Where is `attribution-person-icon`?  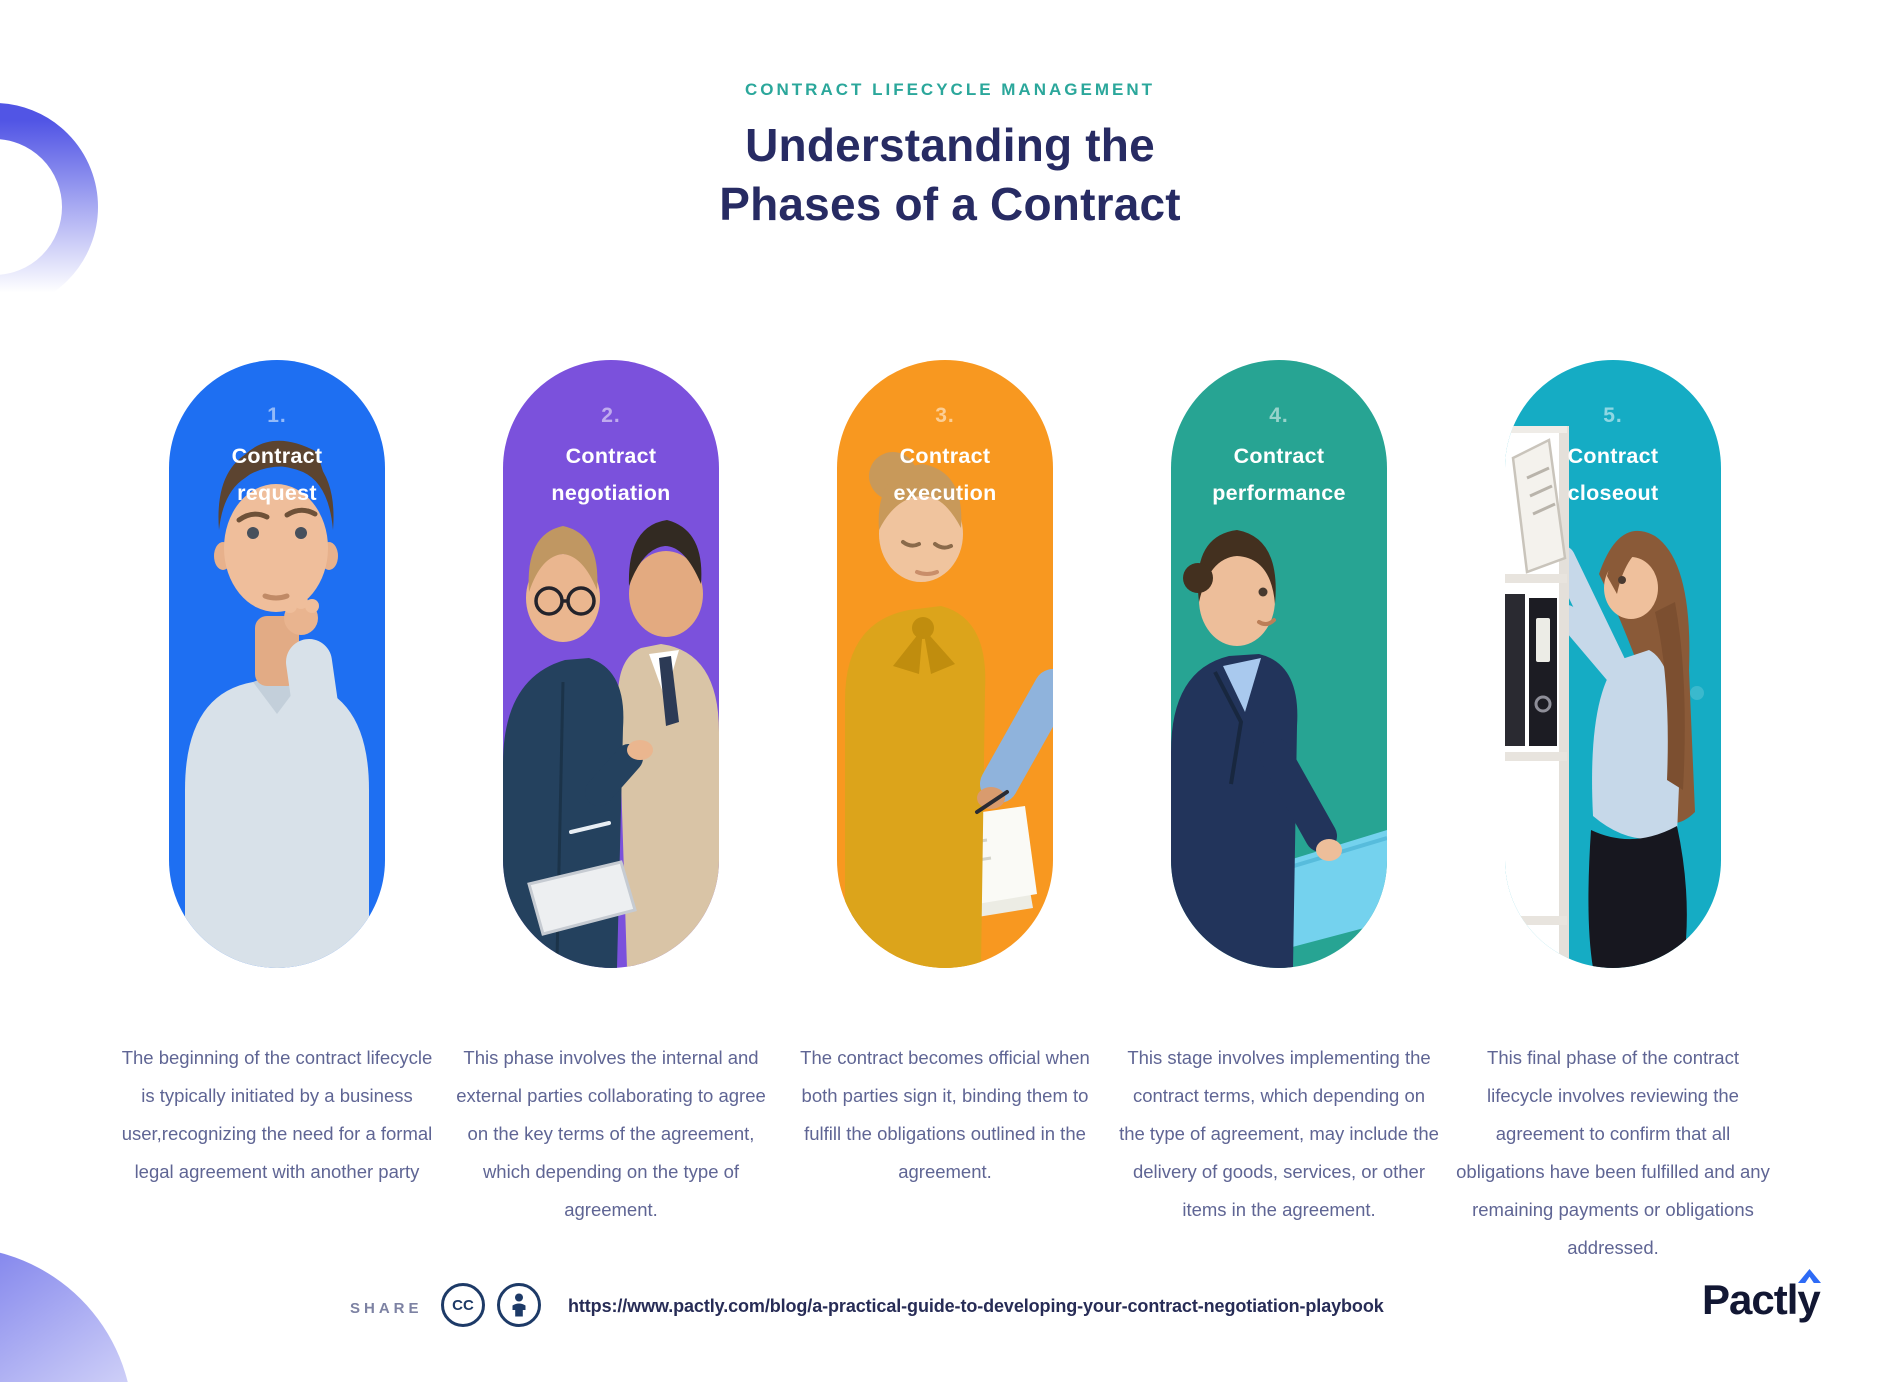 attribution-person-icon is located at coordinates (519, 1305).